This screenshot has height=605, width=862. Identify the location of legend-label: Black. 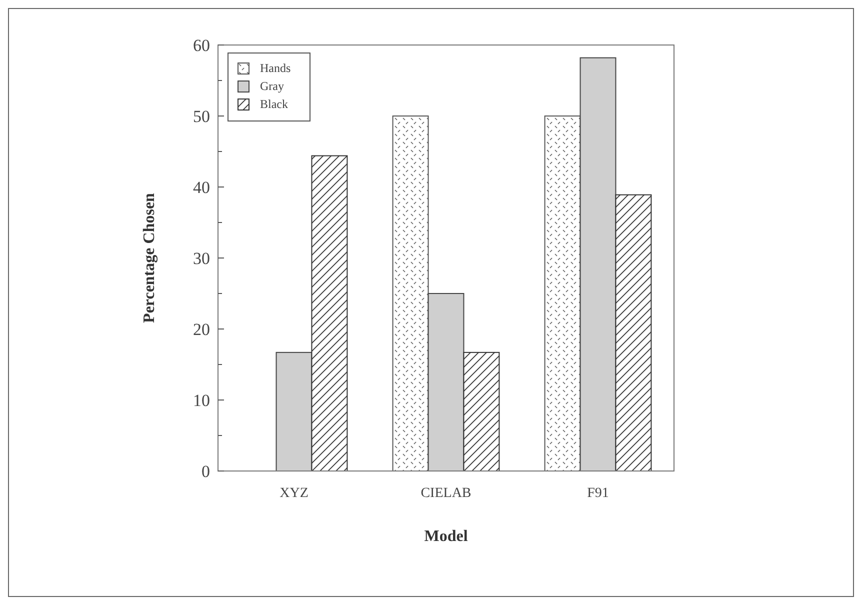
(274, 104).